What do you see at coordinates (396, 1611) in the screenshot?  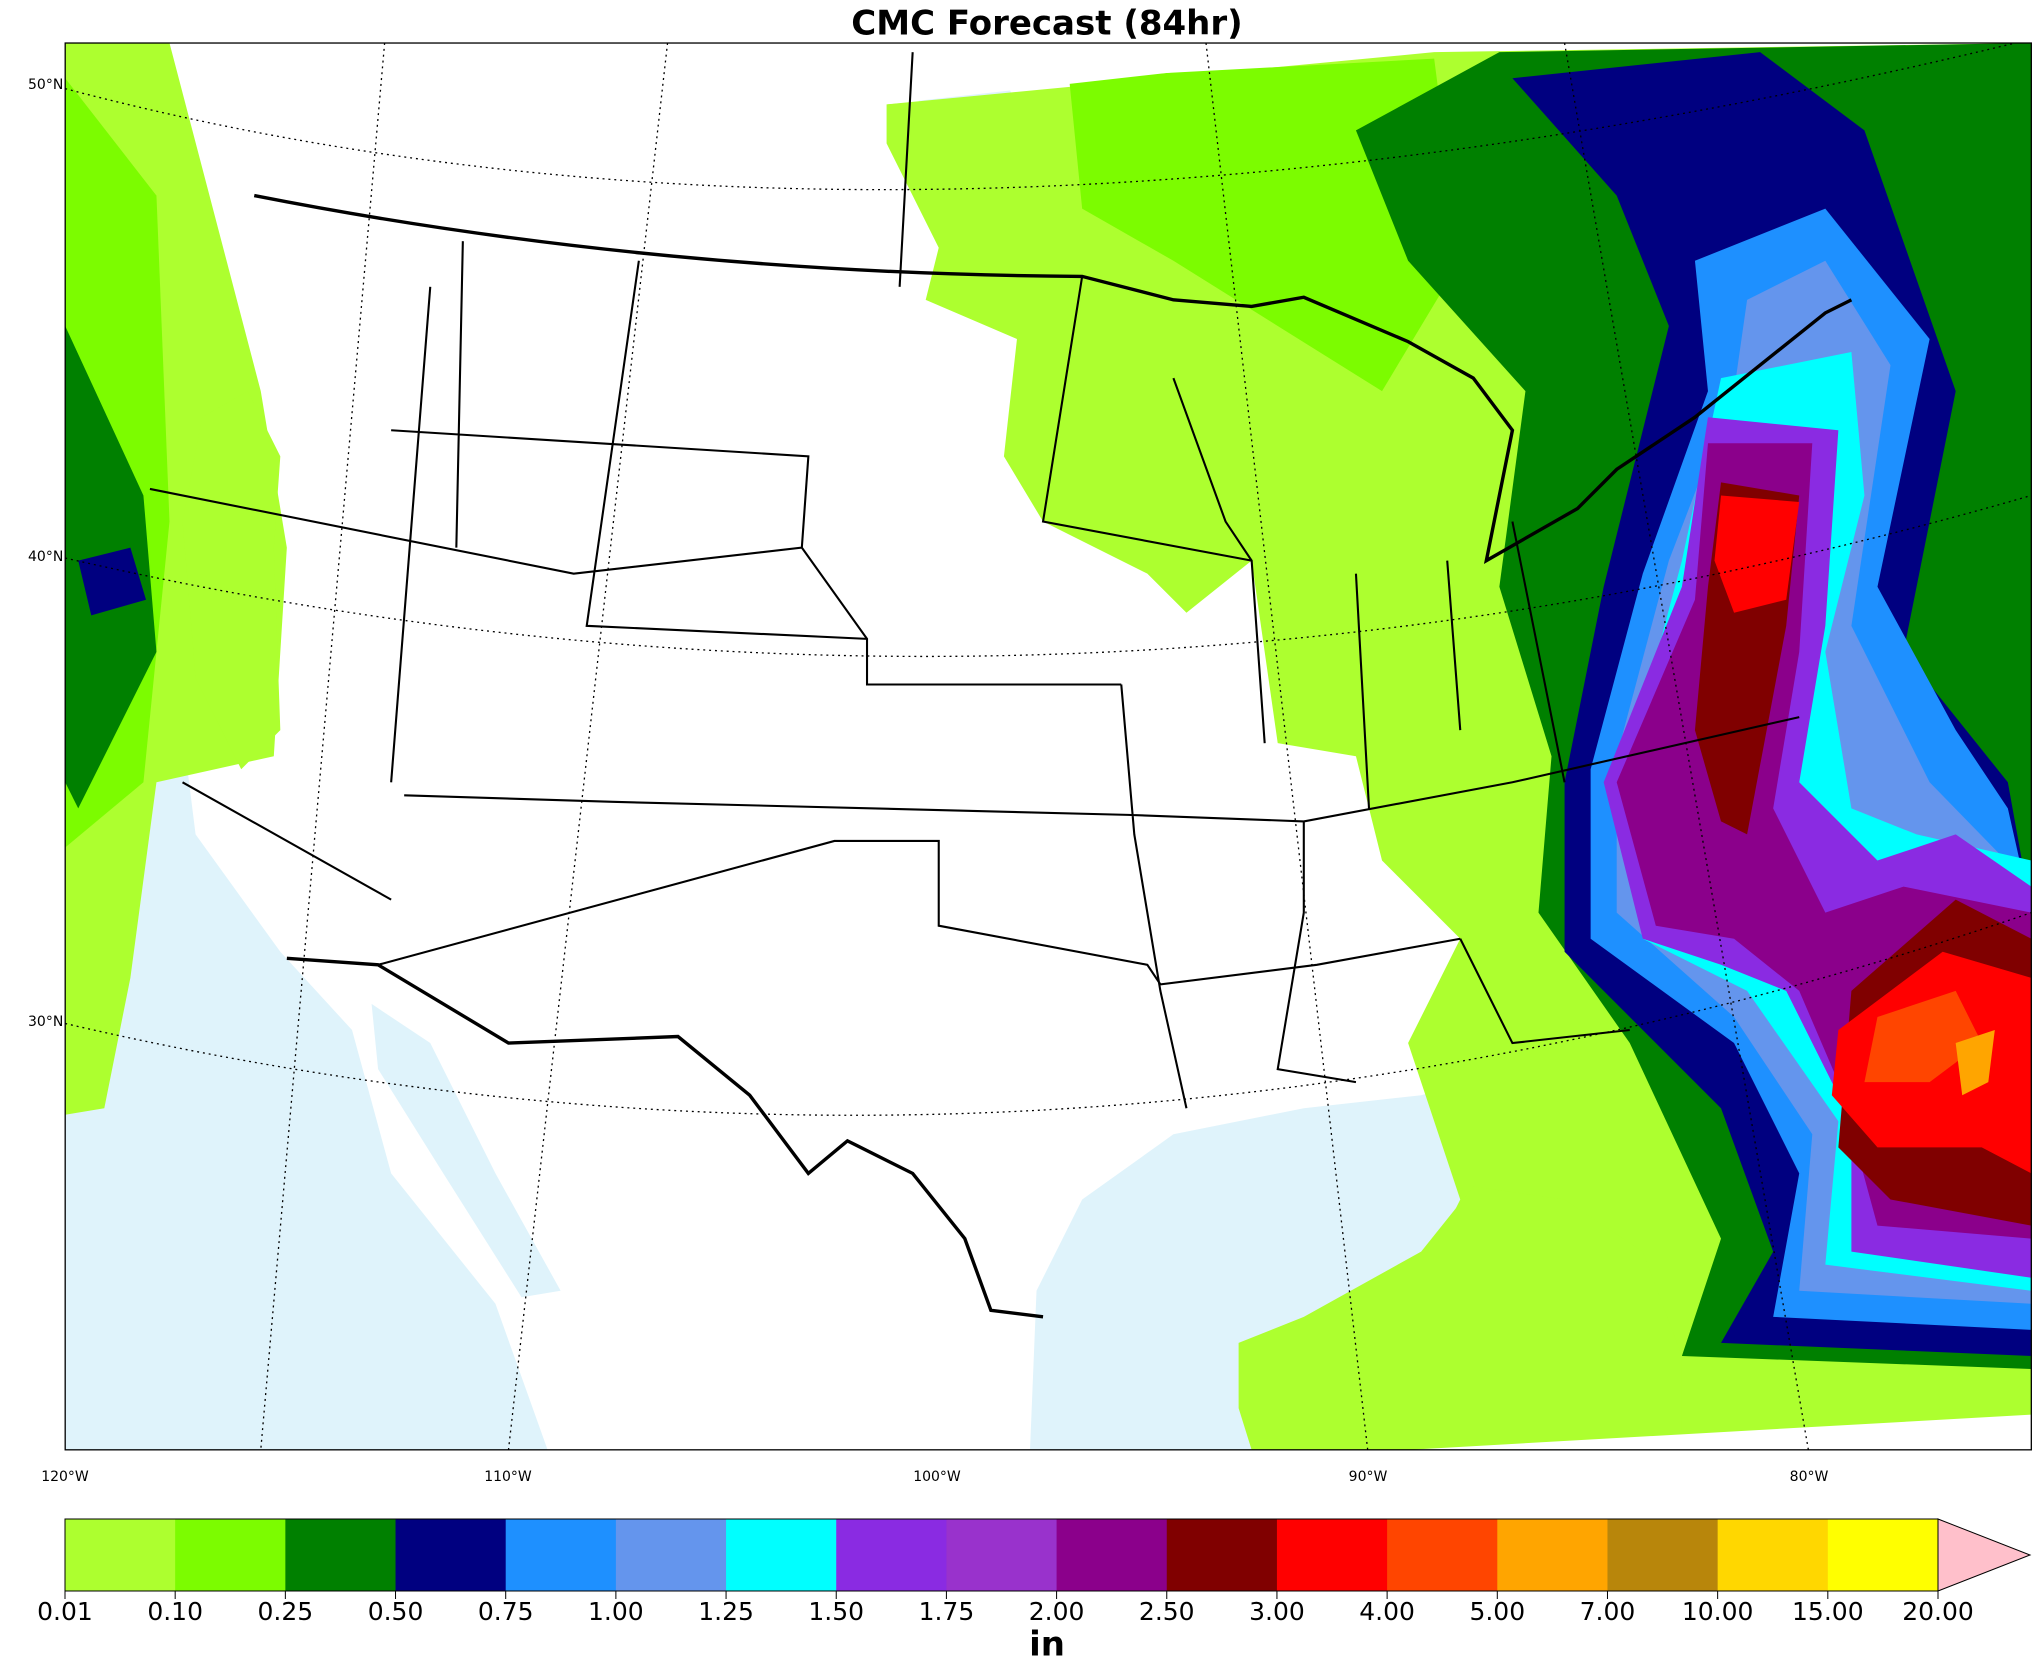 I see `colorbar-tick-label: 0.50` at bounding box center [396, 1611].